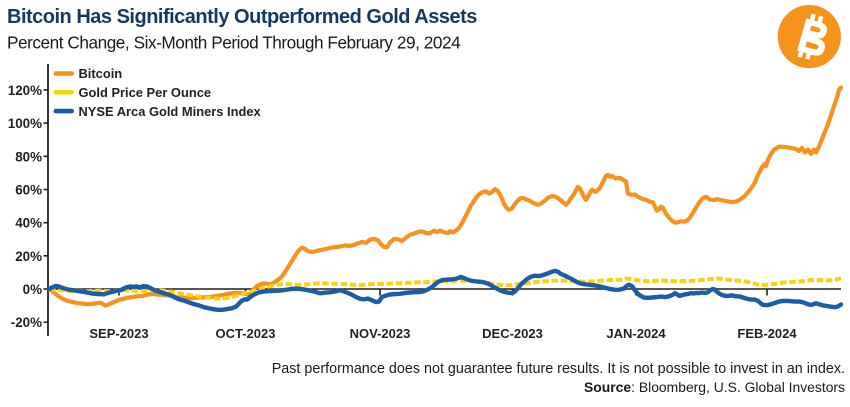 The image size is (850, 407). What do you see at coordinates (636, 333) in the screenshot?
I see `svg-text: JAN-2024` at bounding box center [636, 333].